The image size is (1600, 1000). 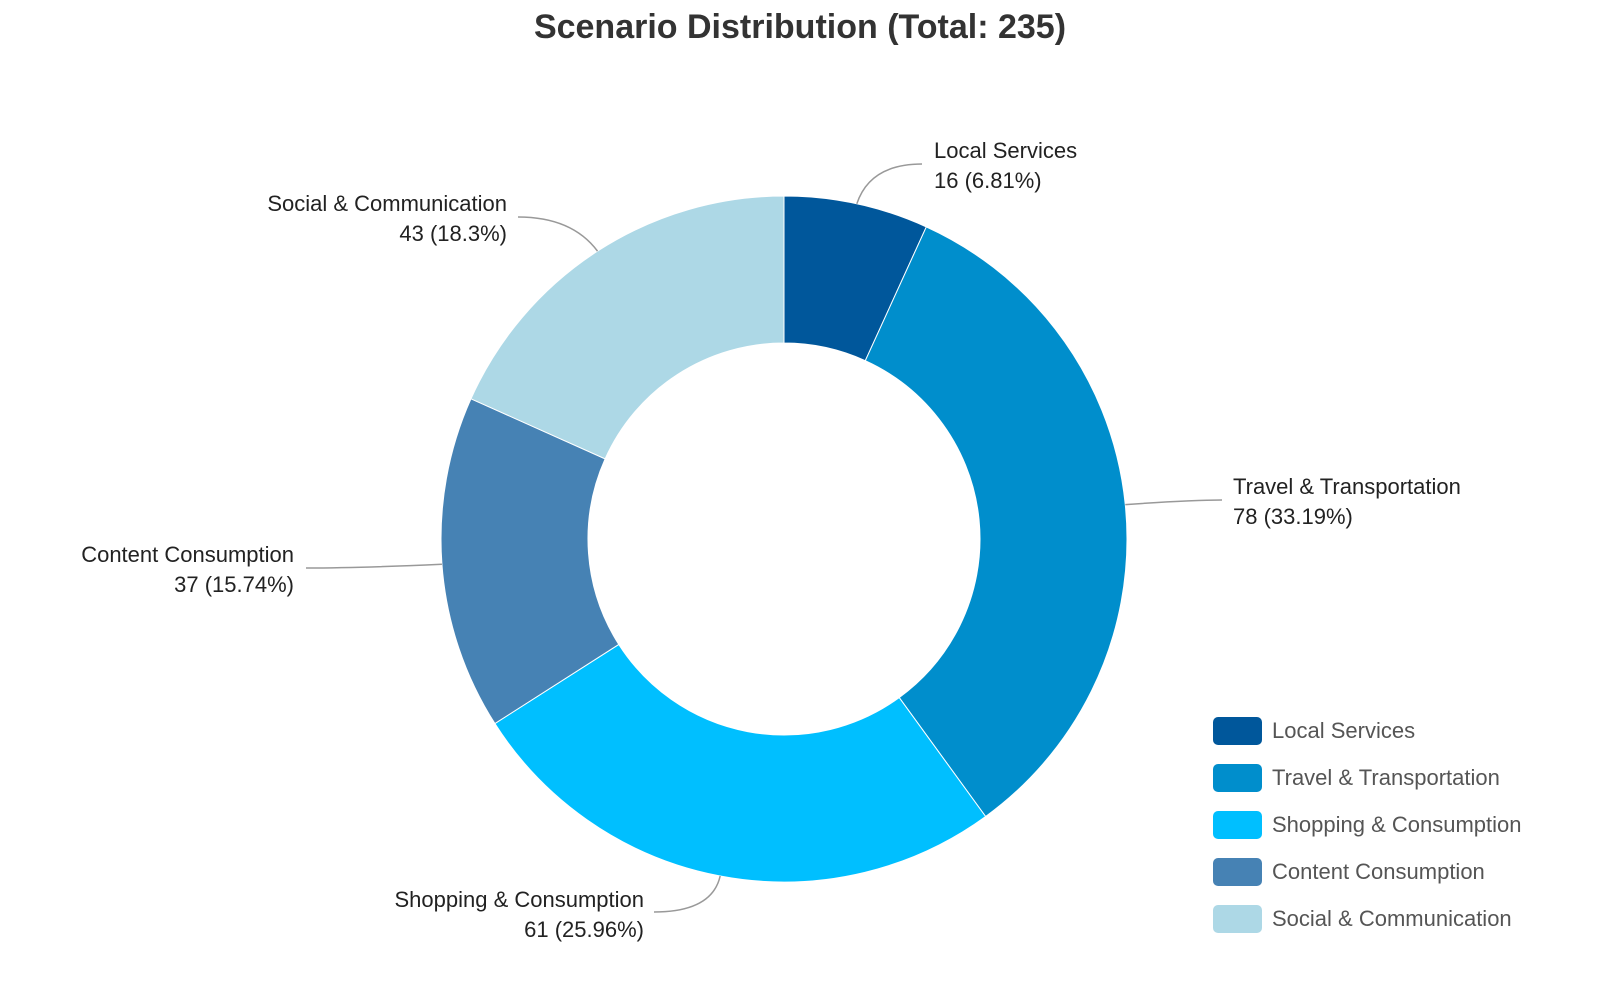 What do you see at coordinates (1397, 824) in the screenshot?
I see `legend-label-shopping-and-consumption: Shopping & Consumption` at bounding box center [1397, 824].